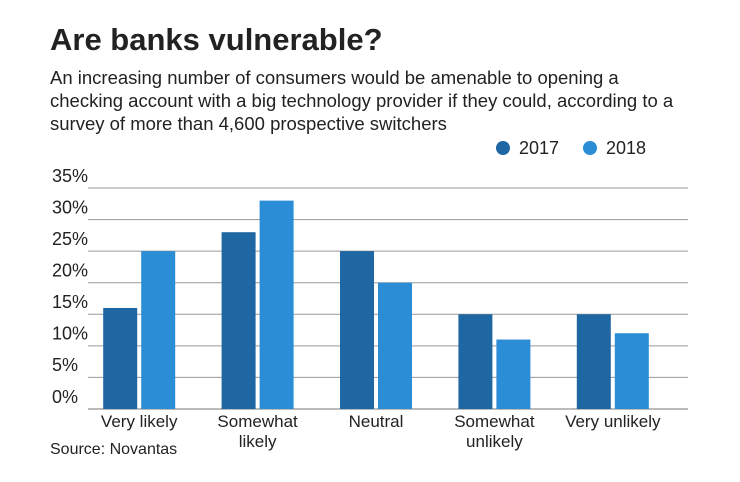  What do you see at coordinates (114, 449) in the screenshot?
I see `source-note: Source: Novantas` at bounding box center [114, 449].